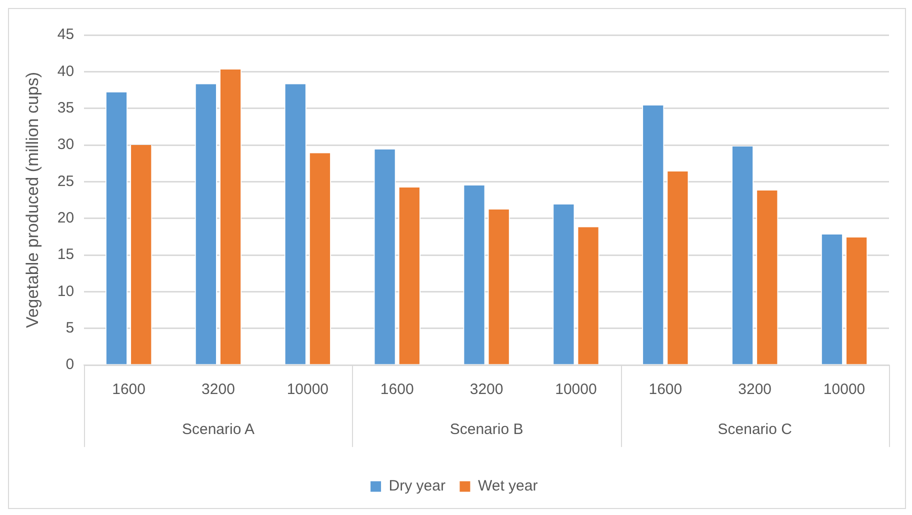 The image size is (912, 515). Describe the element at coordinates (65, 255) in the screenshot. I see `y-tick-label: 15` at that location.